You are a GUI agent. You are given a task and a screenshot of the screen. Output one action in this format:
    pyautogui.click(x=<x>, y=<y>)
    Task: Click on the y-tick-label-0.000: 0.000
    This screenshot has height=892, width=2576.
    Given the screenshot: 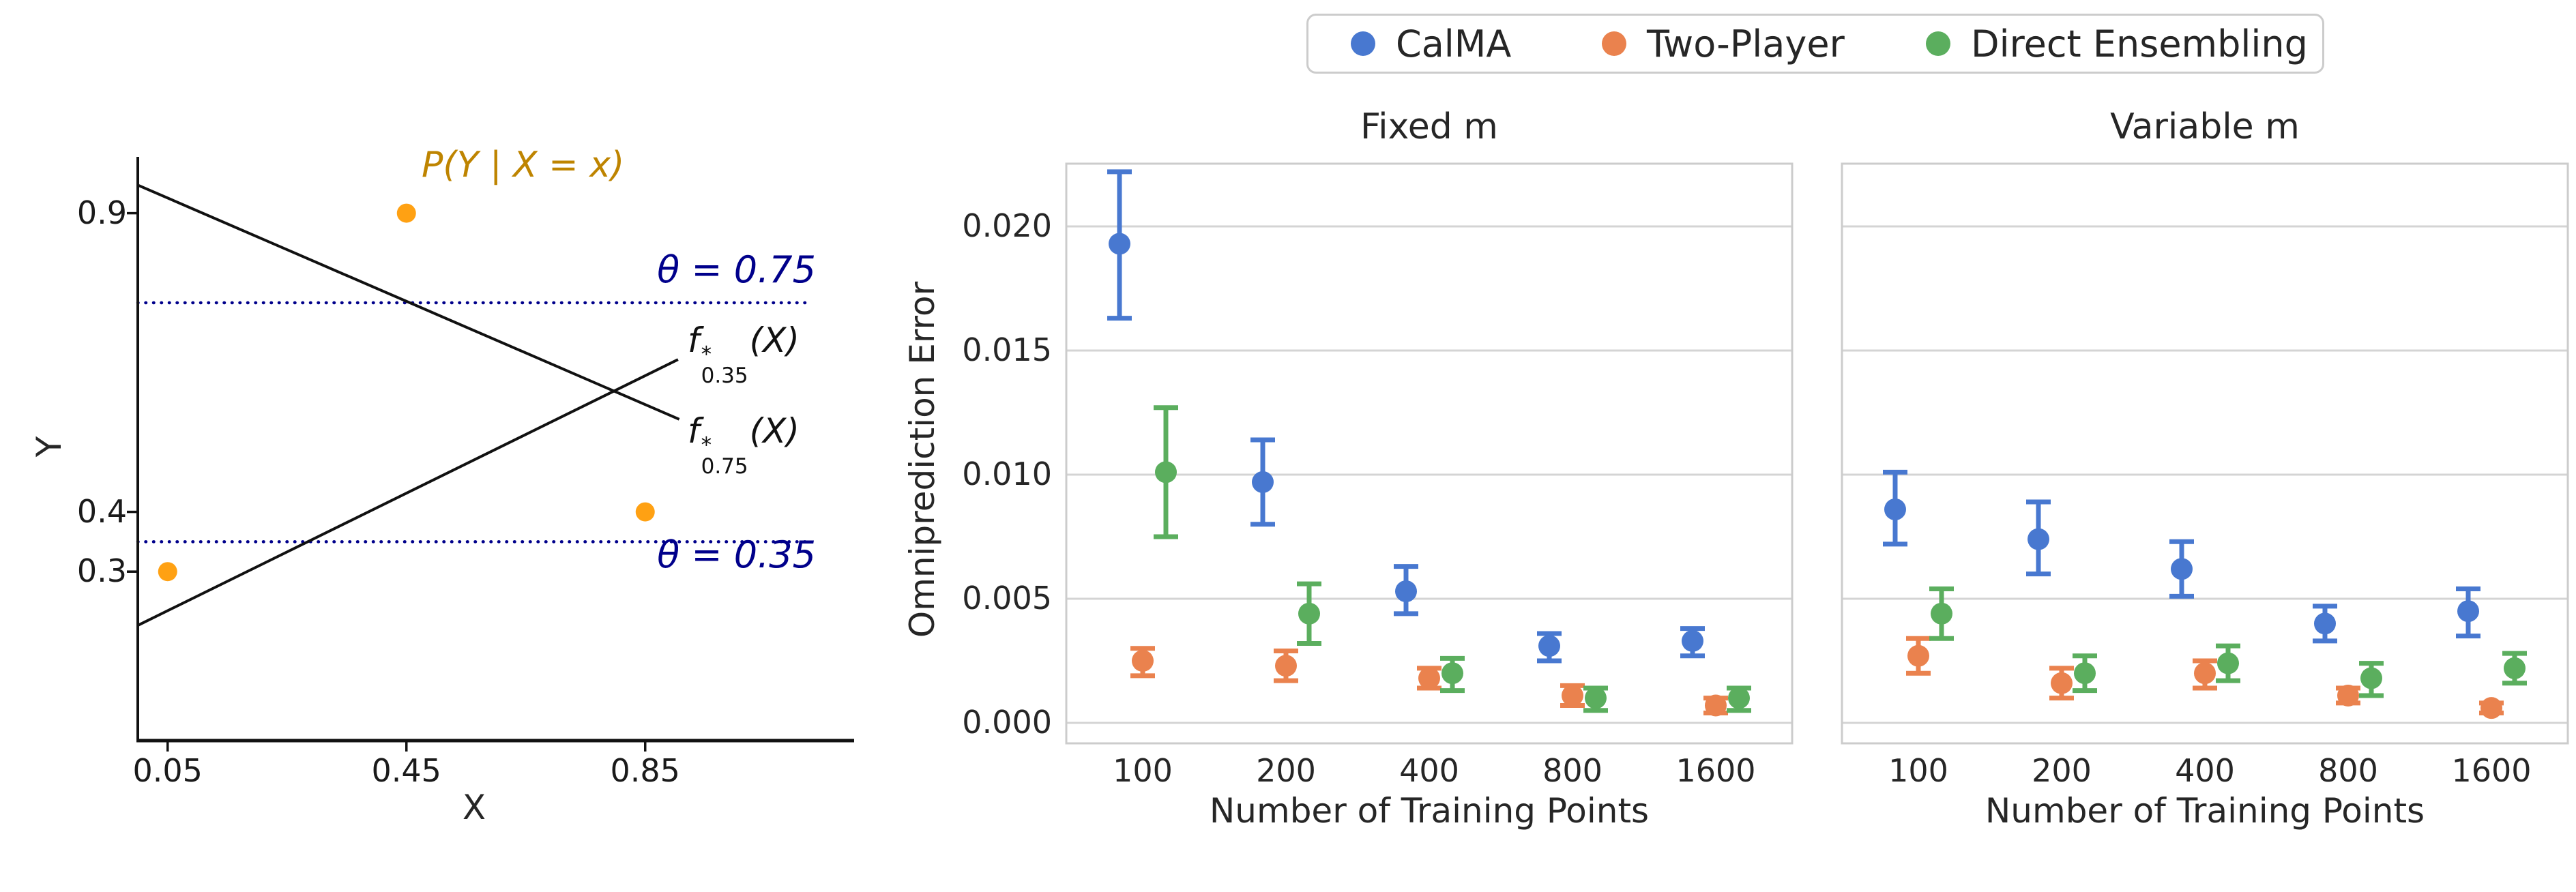 What is the action you would take?
    pyautogui.click(x=1007, y=722)
    